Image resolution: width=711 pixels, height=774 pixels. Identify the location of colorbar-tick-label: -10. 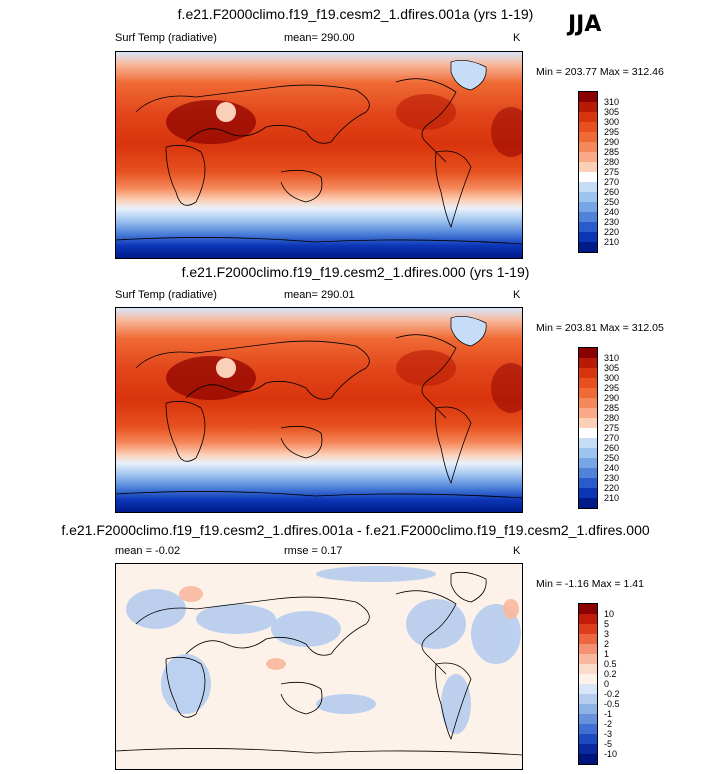
(611, 753).